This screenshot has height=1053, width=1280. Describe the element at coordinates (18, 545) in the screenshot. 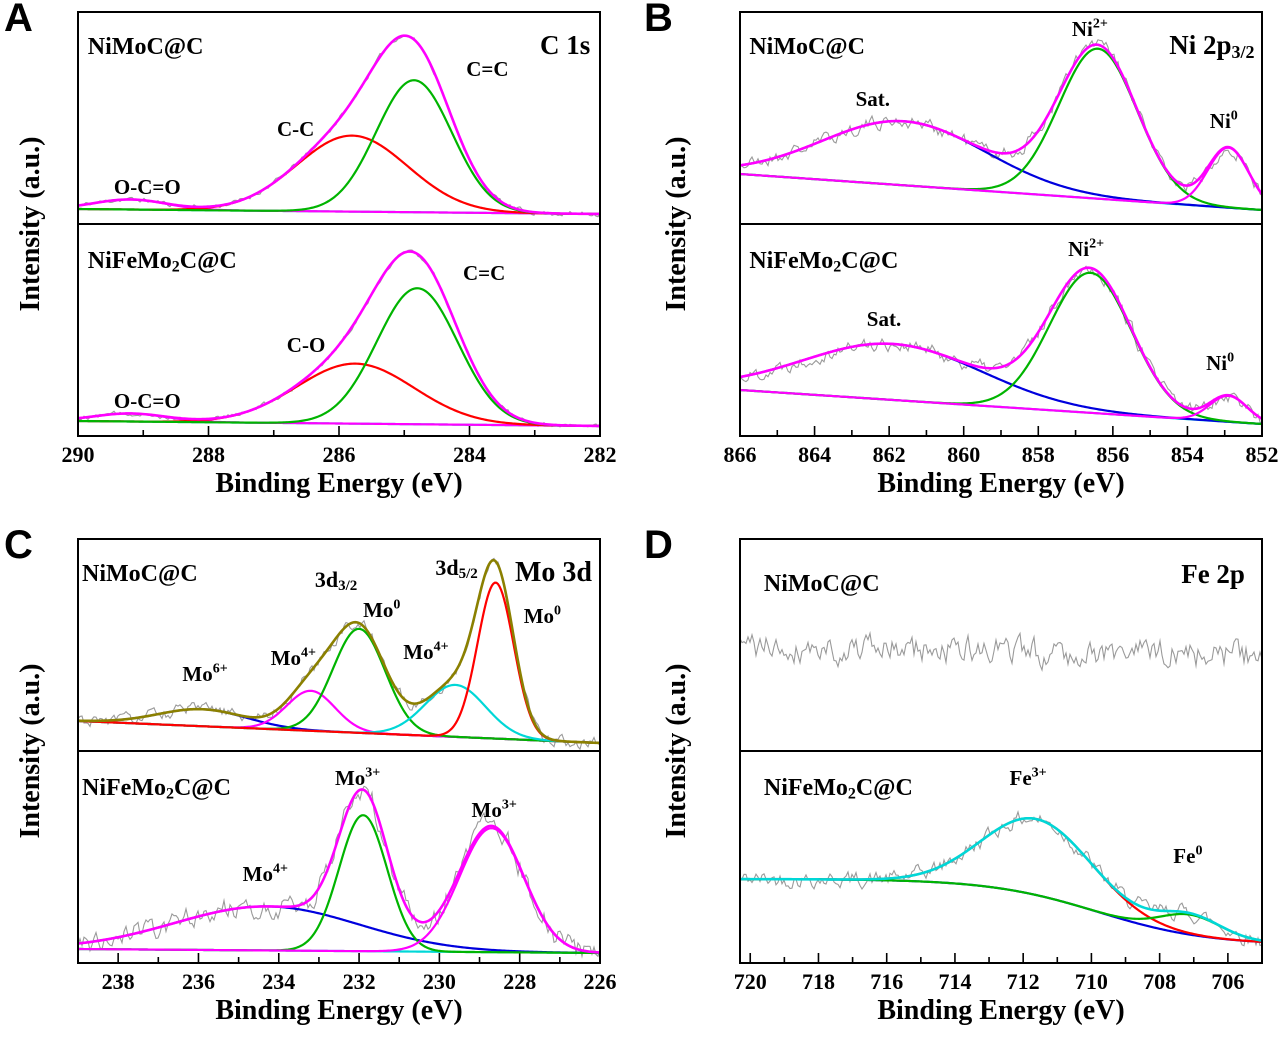

I see `panel-letter-c: C` at that location.